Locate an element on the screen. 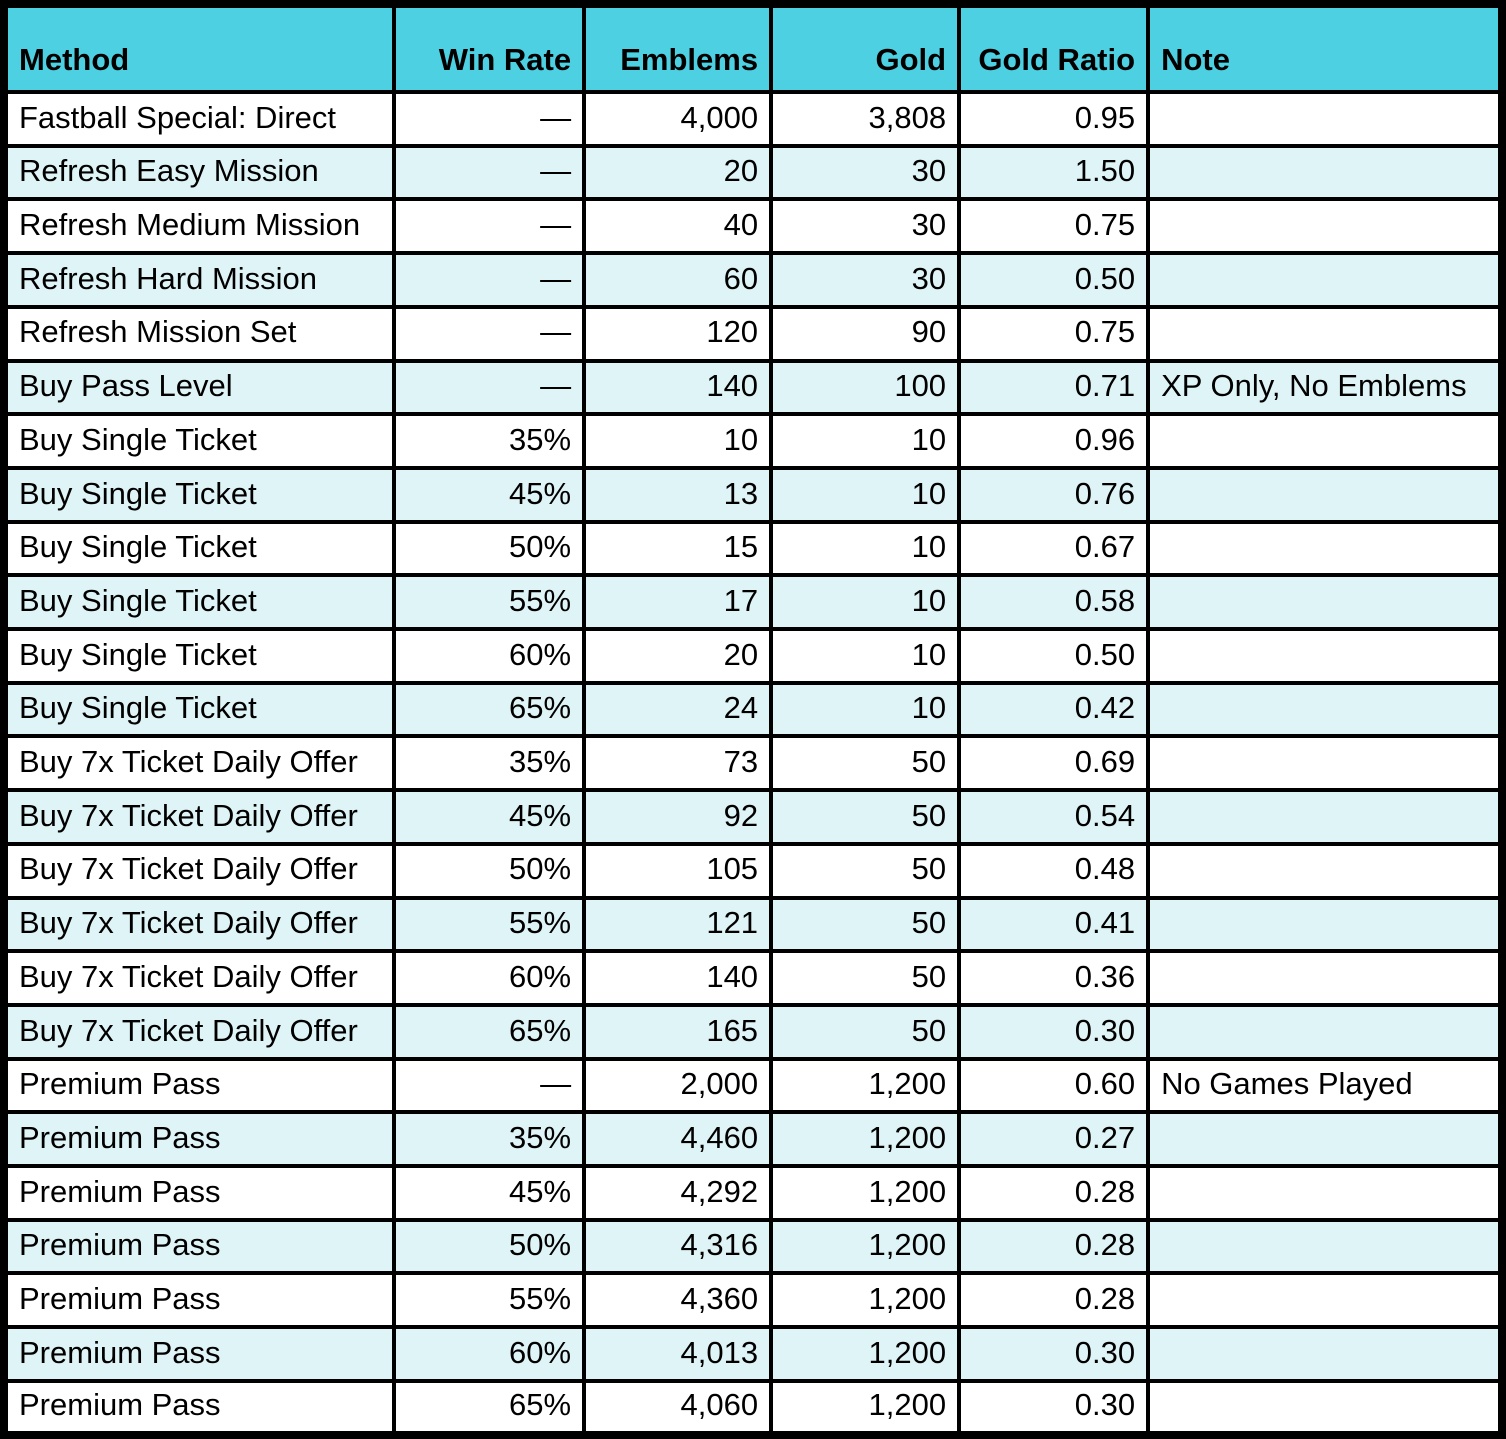 This screenshot has height=1439, width=1506. table-row: Buy Single Ticket 45% 13 10 0.76 is located at coordinates (752, 494).